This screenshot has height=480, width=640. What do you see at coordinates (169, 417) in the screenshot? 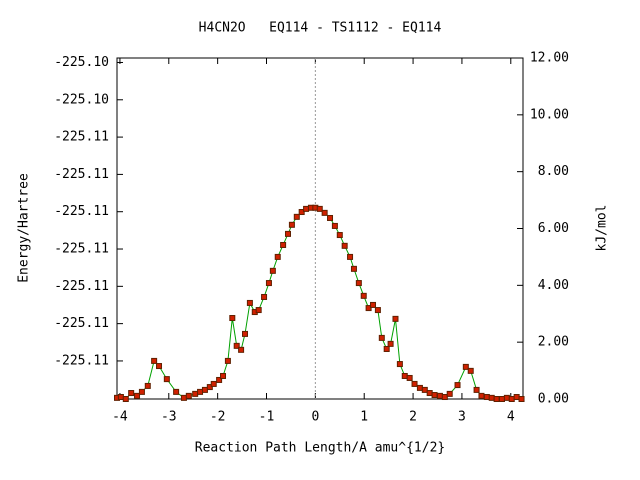
I see `x-tick-label: -3` at bounding box center [169, 417].